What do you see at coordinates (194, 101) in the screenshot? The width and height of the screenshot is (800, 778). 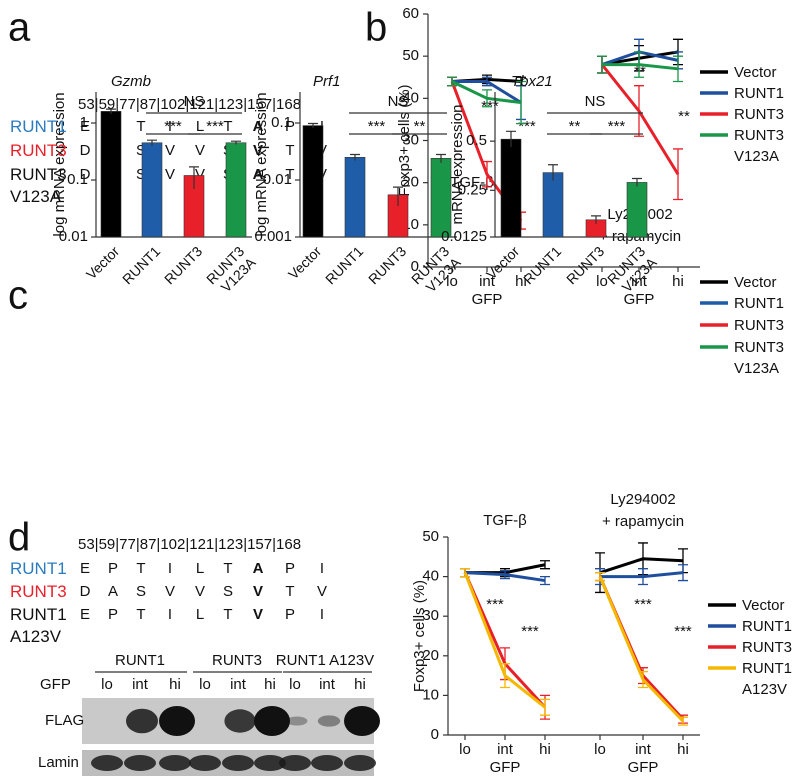 I see `significance: NS` at bounding box center [194, 101].